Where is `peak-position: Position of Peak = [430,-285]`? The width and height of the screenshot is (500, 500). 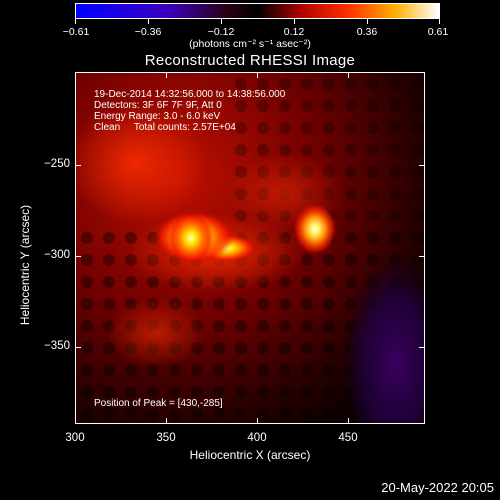 peak-position: Position of Peak = [430,-285] is located at coordinates (158, 403).